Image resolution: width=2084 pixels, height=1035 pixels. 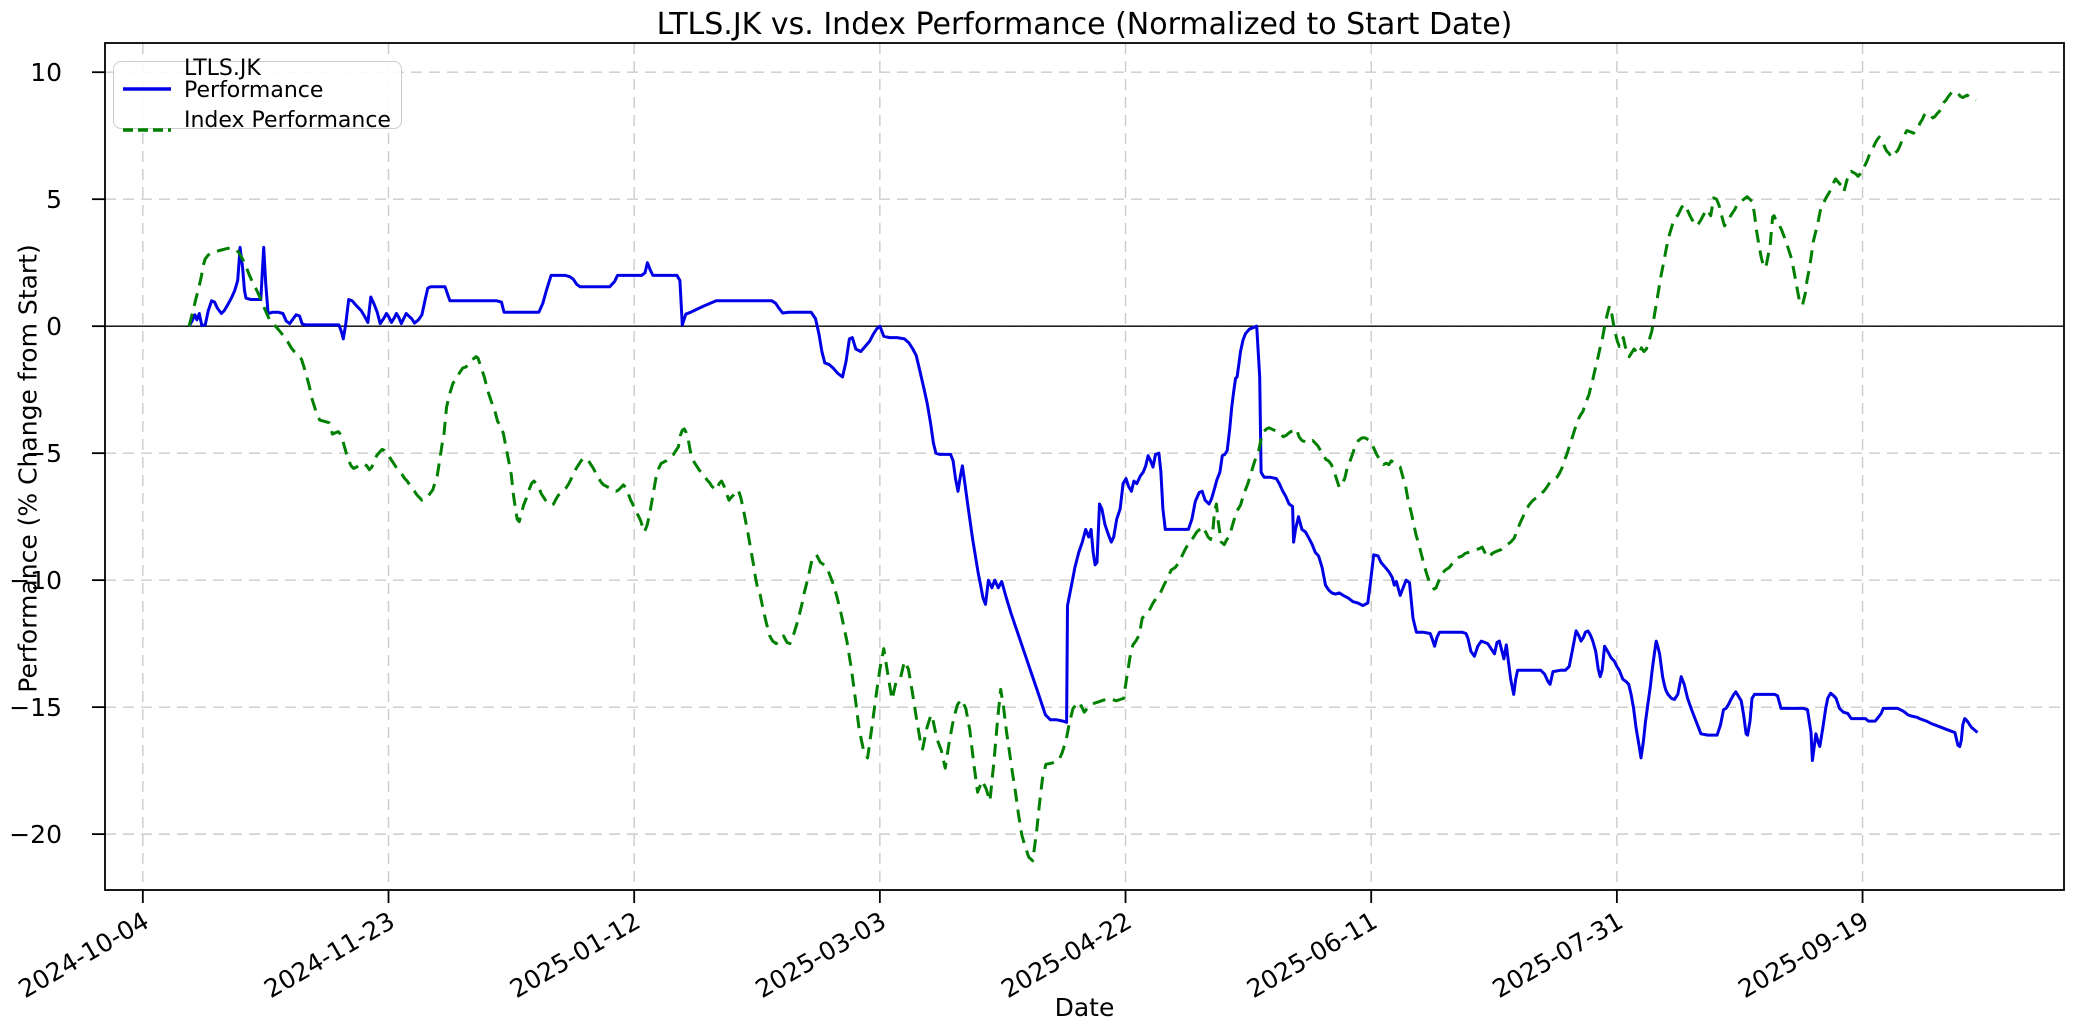 I want to click on y-tick-label: −5, so click(x=43, y=453).